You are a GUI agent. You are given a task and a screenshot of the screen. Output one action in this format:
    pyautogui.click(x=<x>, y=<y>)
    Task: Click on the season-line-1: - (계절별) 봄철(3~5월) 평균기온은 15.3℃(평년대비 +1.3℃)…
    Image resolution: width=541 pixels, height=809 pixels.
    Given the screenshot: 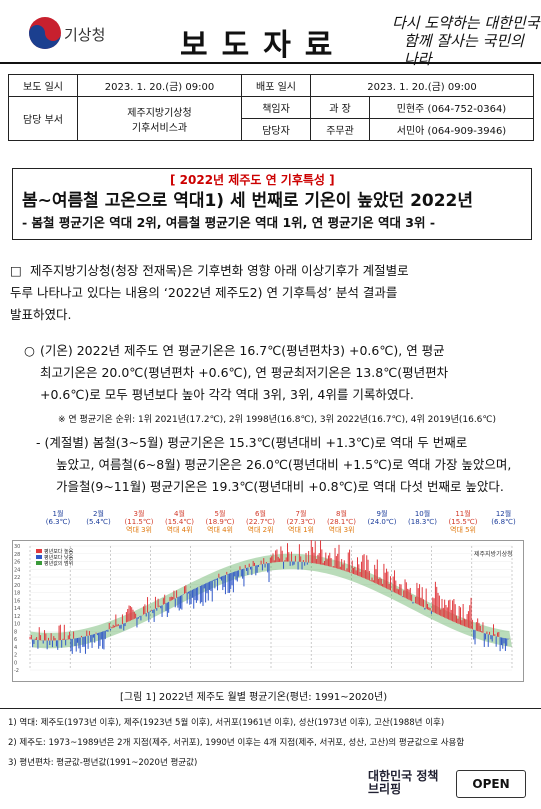 What is the action you would take?
    pyautogui.click(x=252, y=442)
    